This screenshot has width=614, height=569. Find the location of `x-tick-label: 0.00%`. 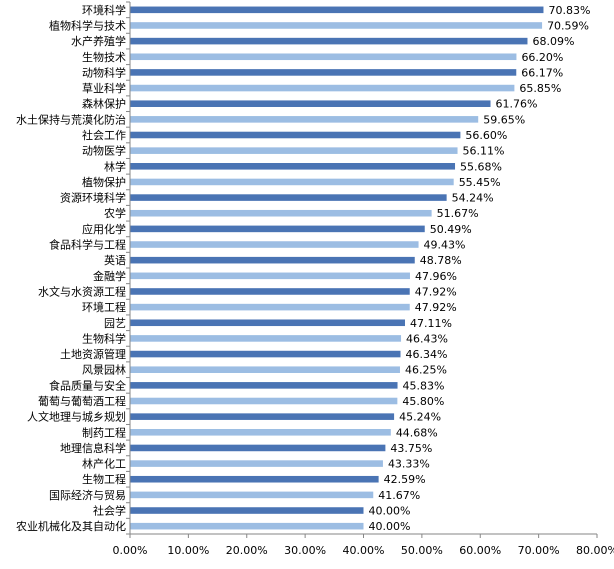

x-tick-label: 0.00% is located at coordinates (130, 550).